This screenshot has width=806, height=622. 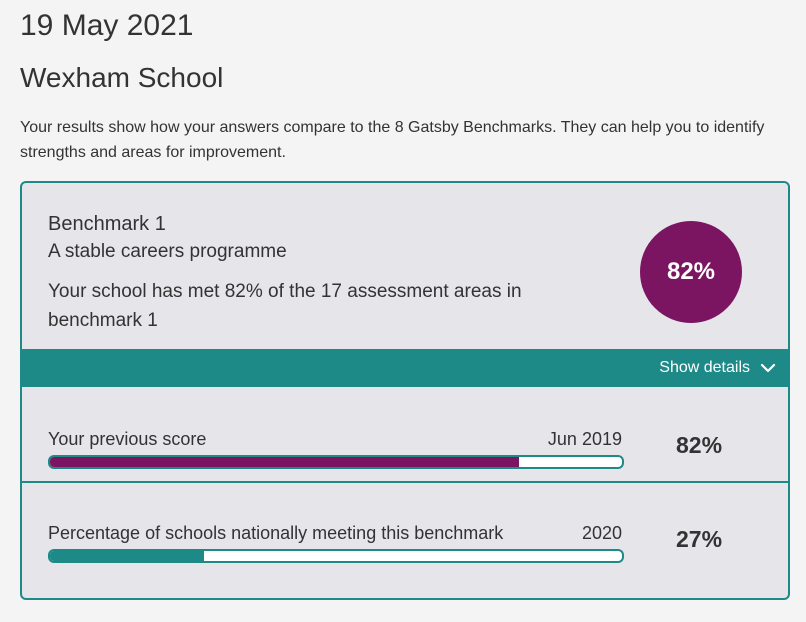 I want to click on chevron-down-icon, so click(x=768, y=368).